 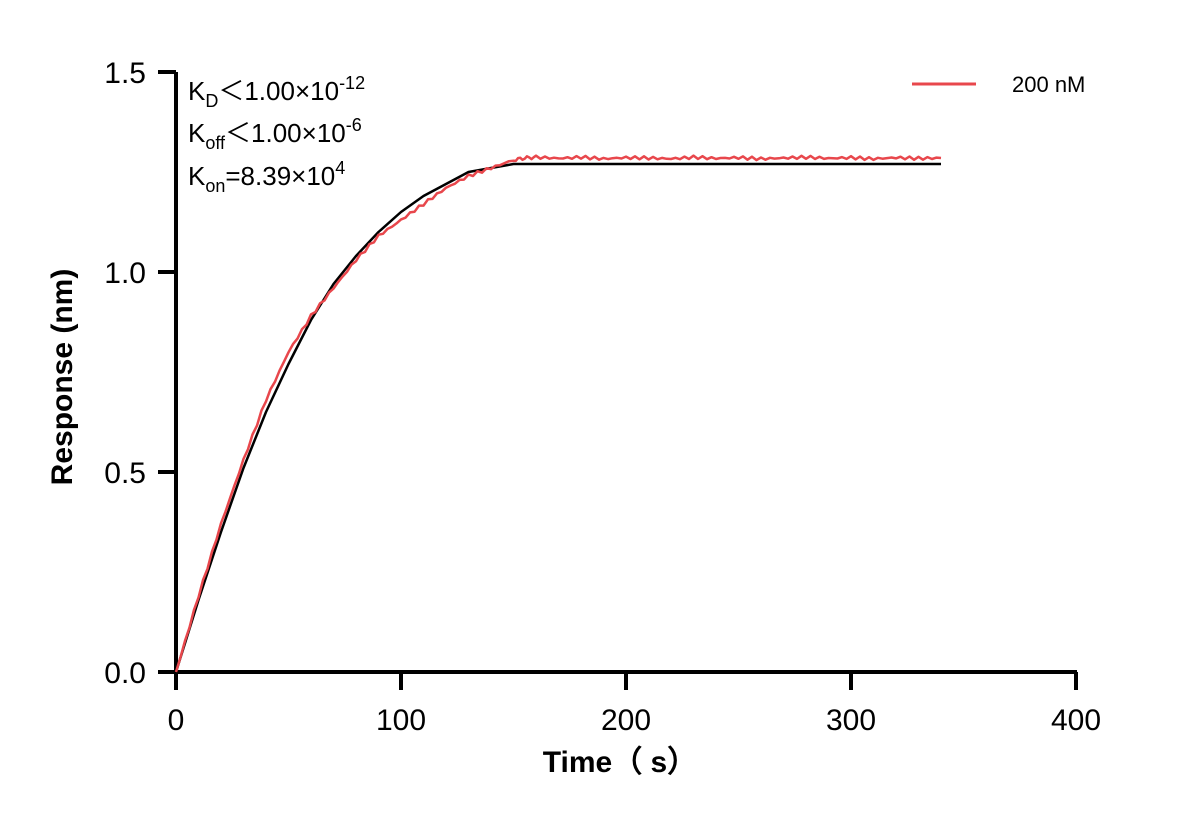 What do you see at coordinates (176, 720) in the screenshot?
I see `x-tick-label: 0` at bounding box center [176, 720].